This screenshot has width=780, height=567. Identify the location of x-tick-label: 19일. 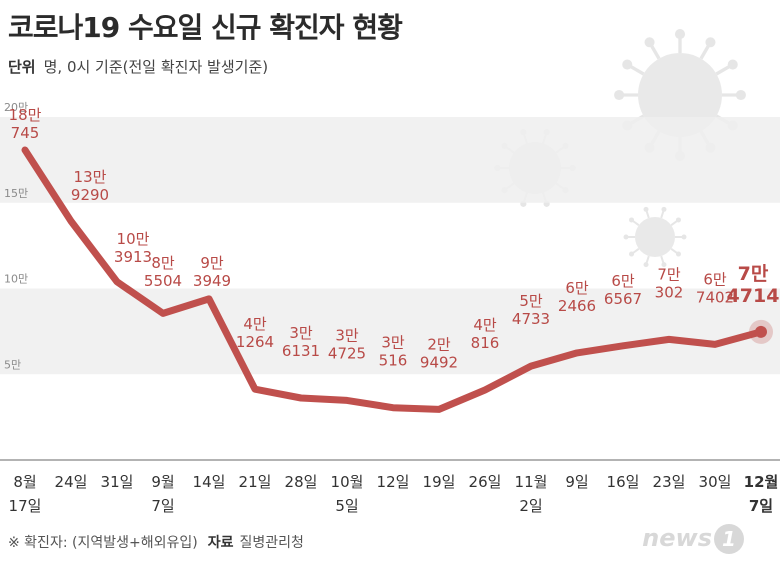
(439, 482).